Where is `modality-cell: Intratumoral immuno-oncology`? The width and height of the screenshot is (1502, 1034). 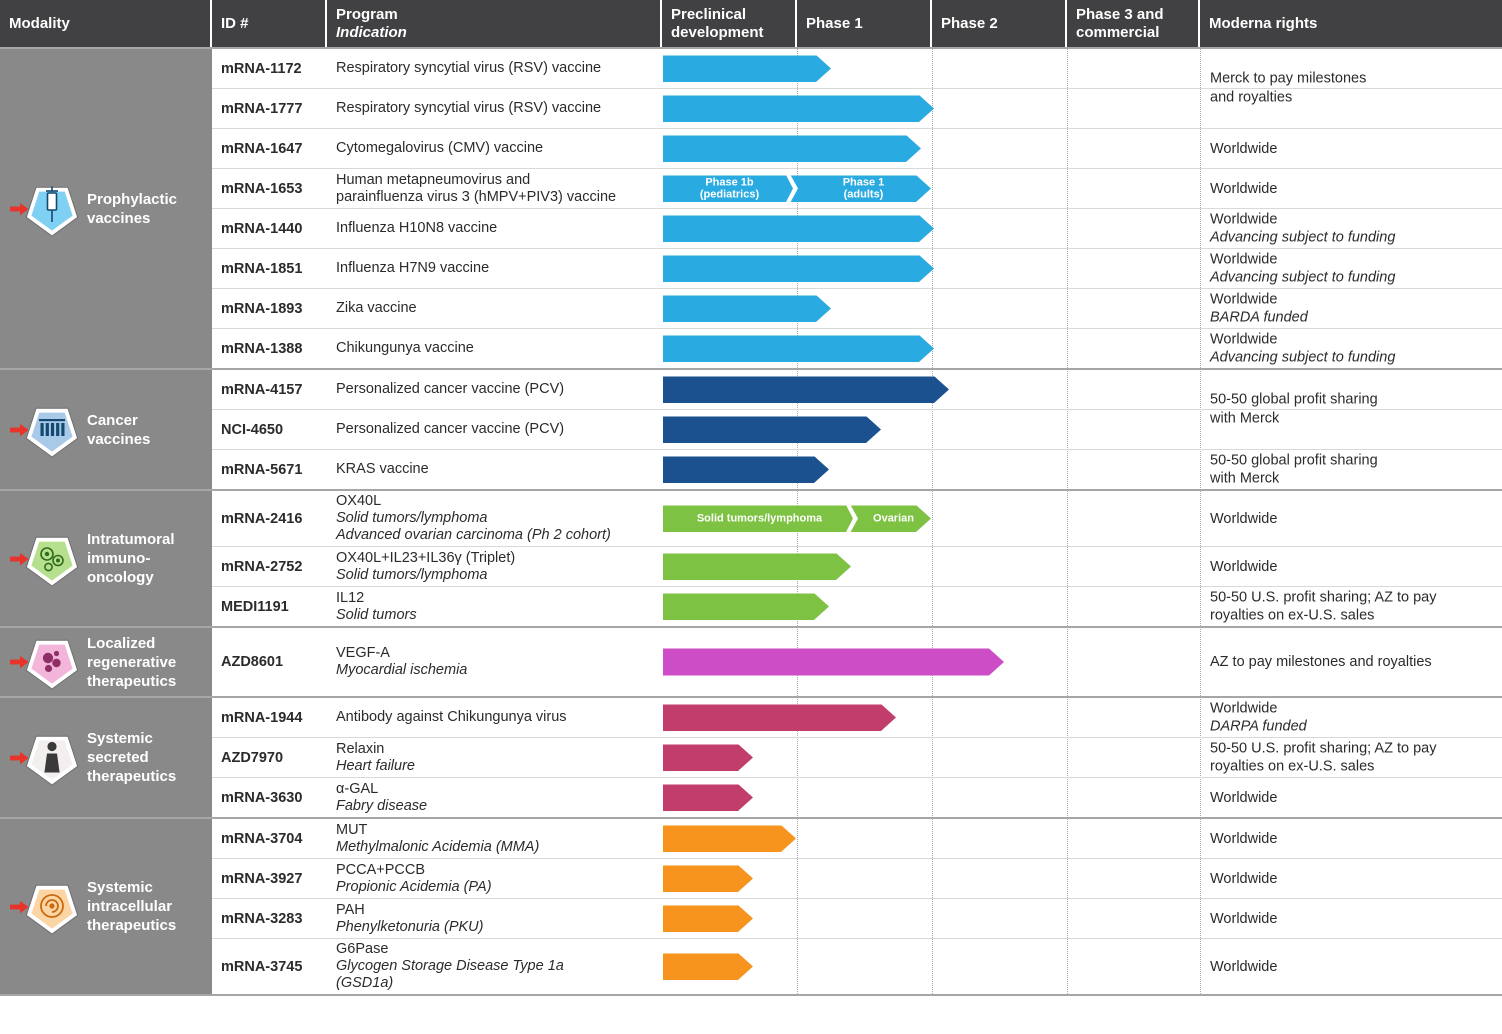 modality-cell: Intratumoral immuno-oncology is located at coordinates (106, 558).